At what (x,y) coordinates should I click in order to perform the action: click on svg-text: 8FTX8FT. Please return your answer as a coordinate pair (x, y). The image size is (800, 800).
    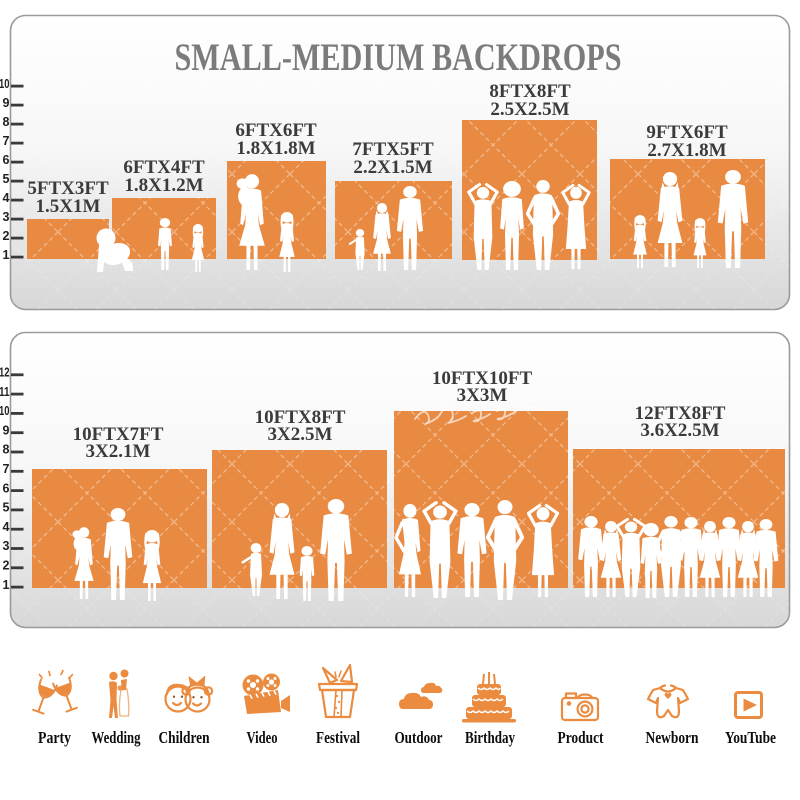
    Looking at the image, I should click on (530, 91).